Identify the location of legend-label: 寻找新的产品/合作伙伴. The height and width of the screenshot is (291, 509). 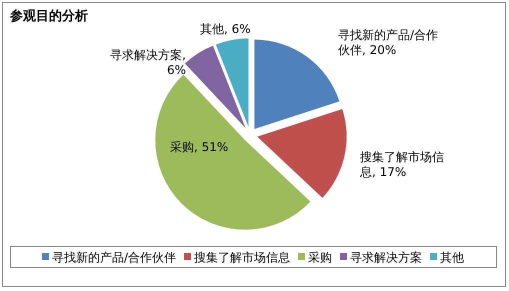
(114, 257).